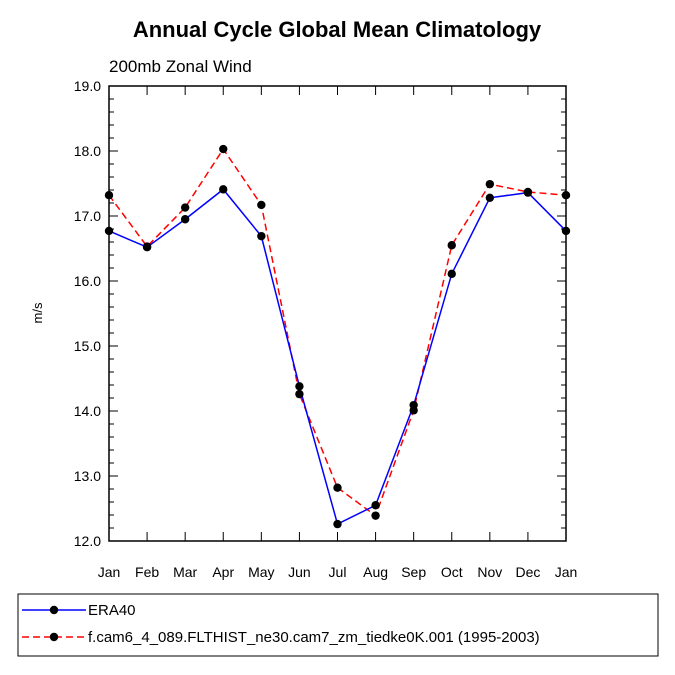 This screenshot has height=675, width=675. Describe the element at coordinates (87, 151) in the screenshot. I see `y-tick-label: 18.0` at that location.